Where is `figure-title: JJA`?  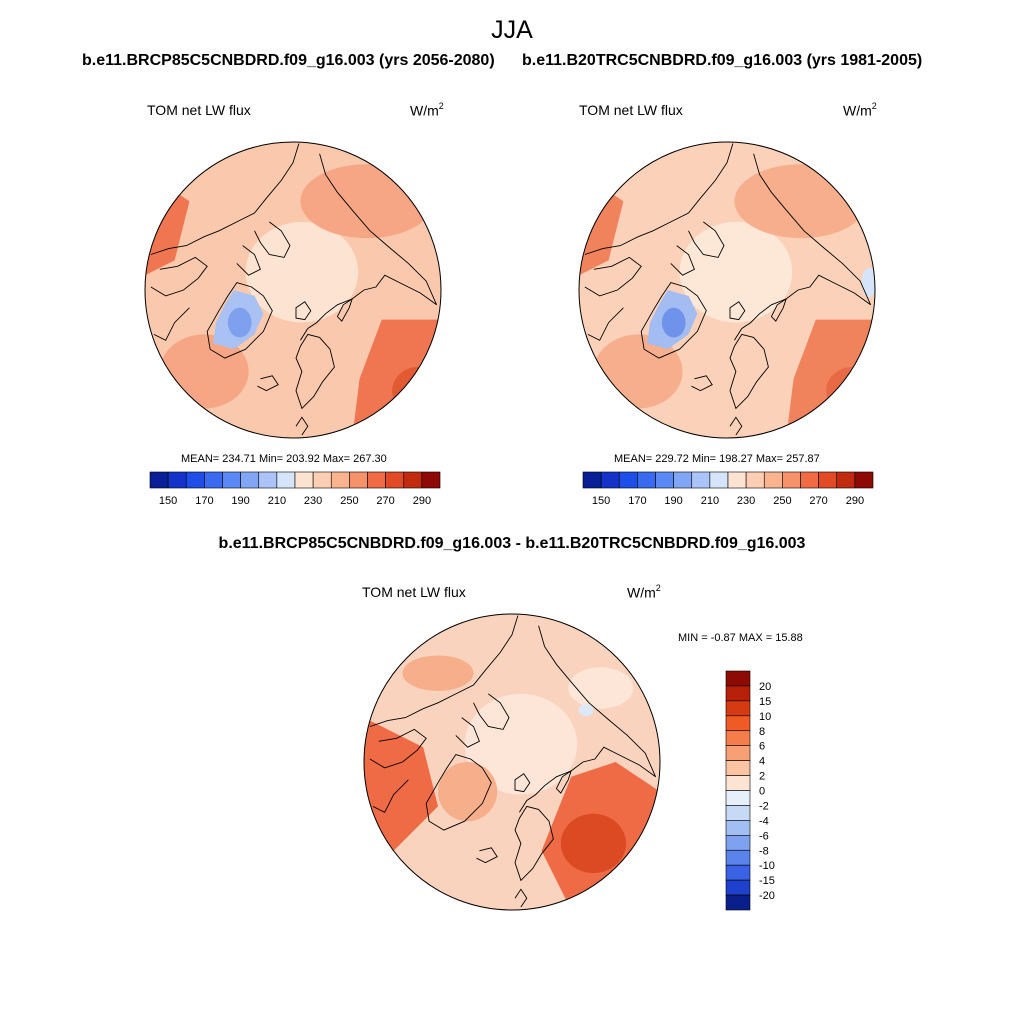
figure-title: JJA is located at coordinates (512, 30).